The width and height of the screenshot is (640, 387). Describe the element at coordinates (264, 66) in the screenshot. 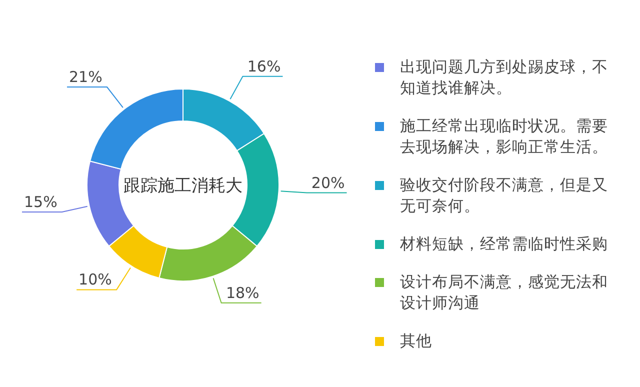

I see `data-label: 16%` at that location.